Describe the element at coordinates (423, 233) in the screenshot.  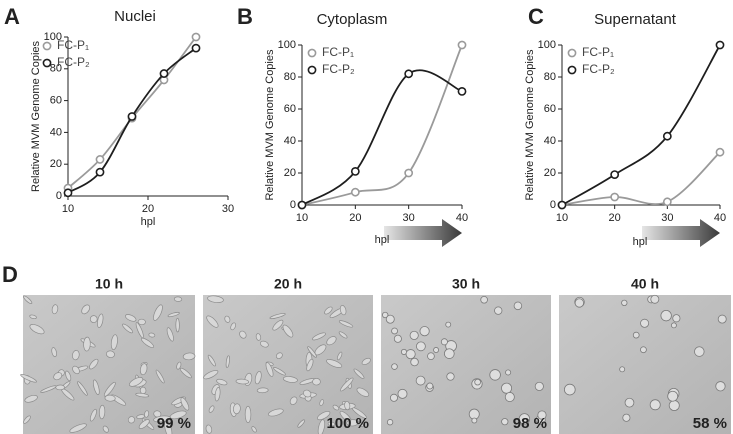
I see `time-arrow` at that location.